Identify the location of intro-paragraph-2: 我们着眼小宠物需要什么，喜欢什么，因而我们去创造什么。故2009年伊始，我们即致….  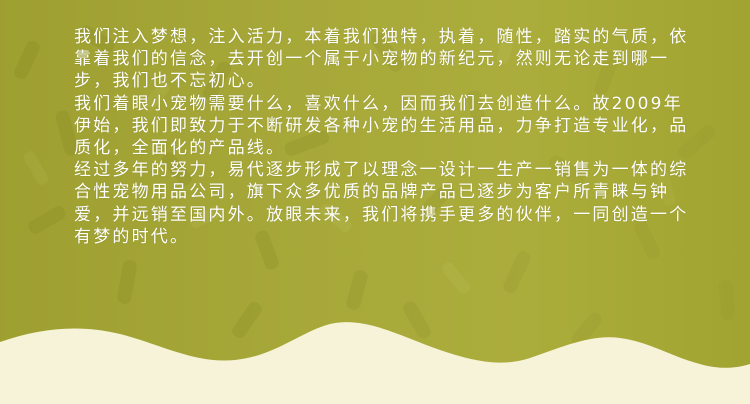
(381, 126).